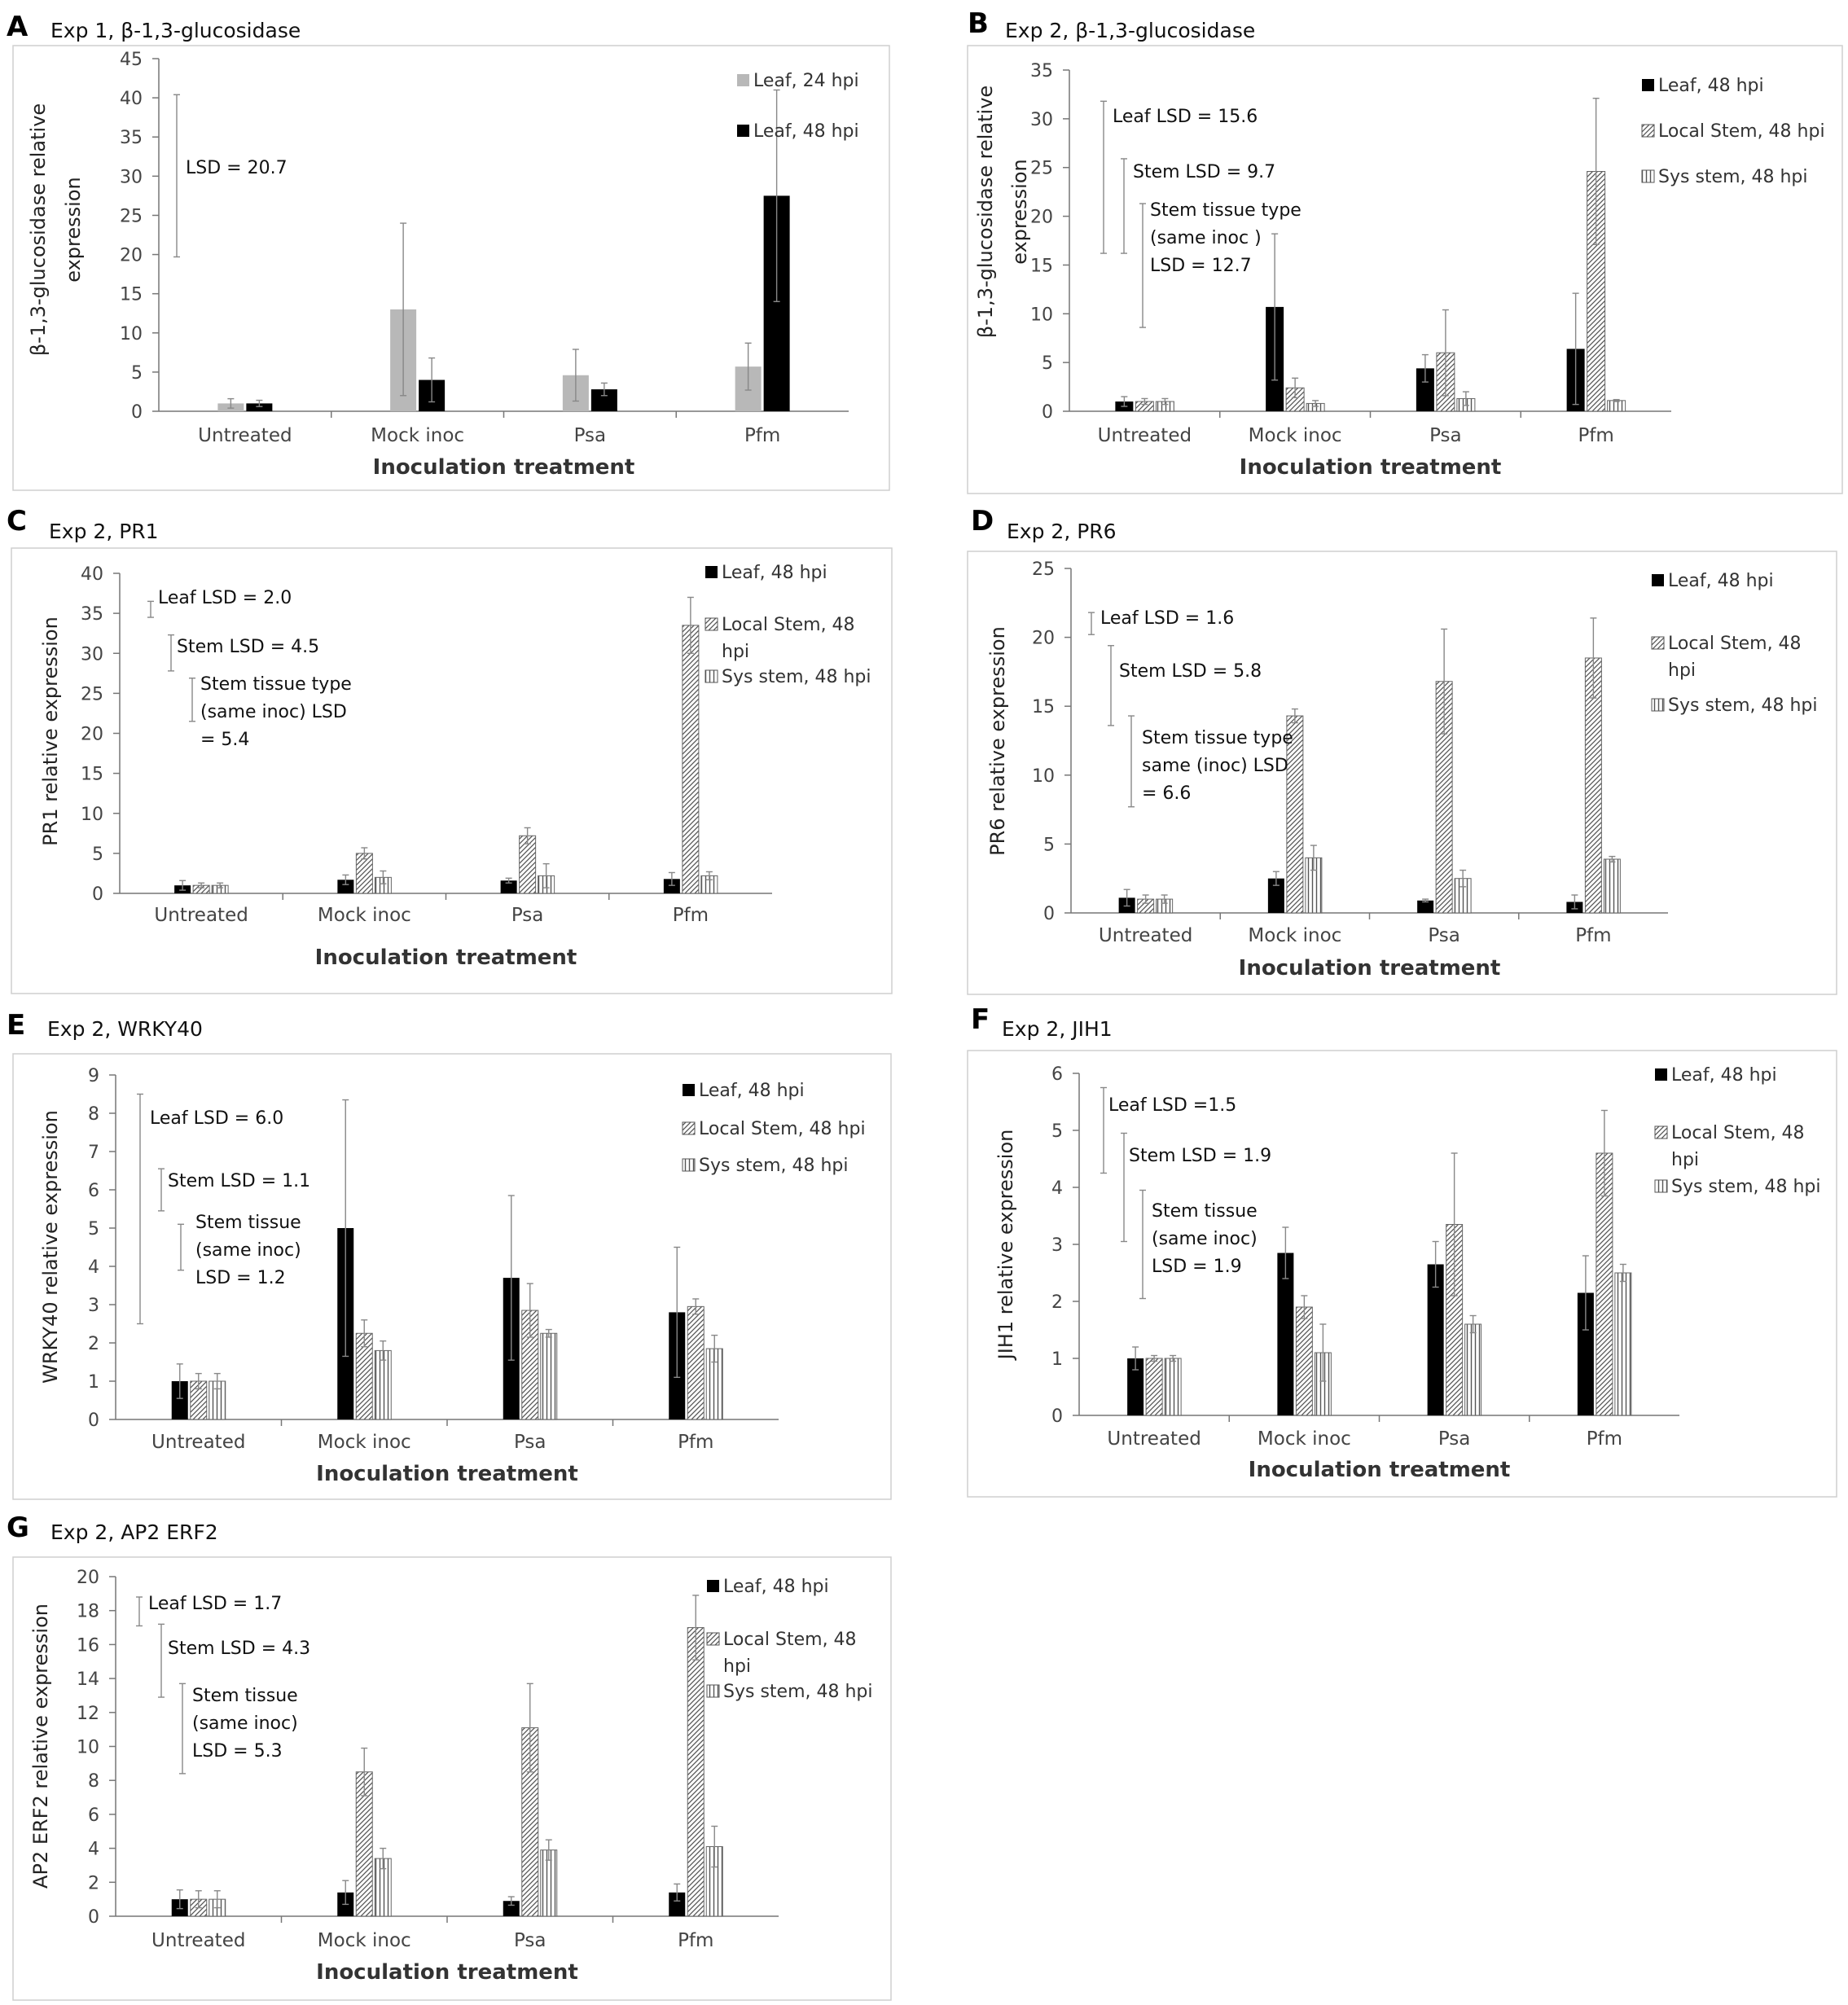 The image size is (1848, 2005). Describe the element at coordinates (88, 1645) in the screenshot. I see `y-tick-label: 16` at that location.